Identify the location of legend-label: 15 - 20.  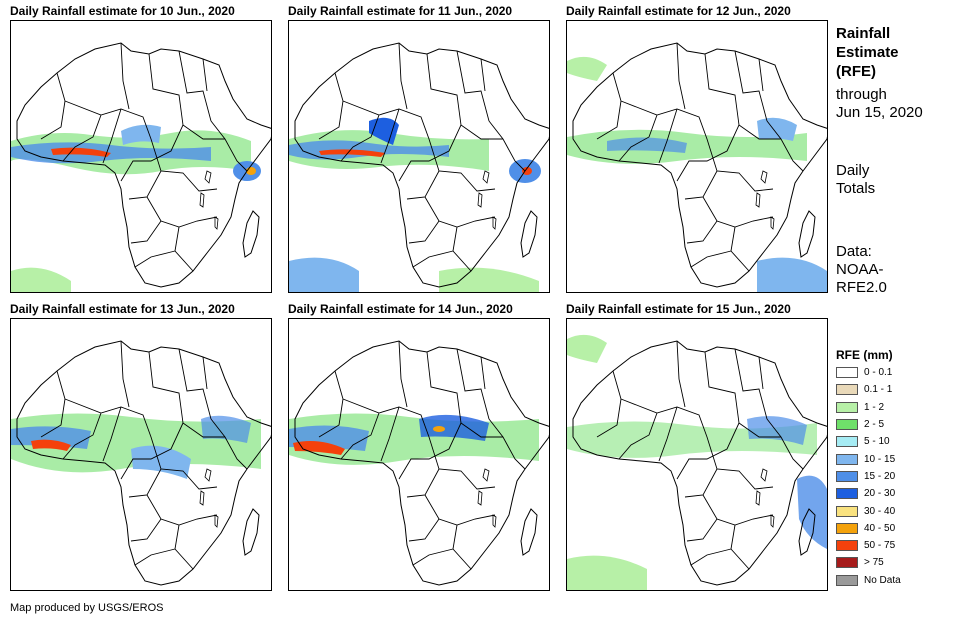
(880, 476).